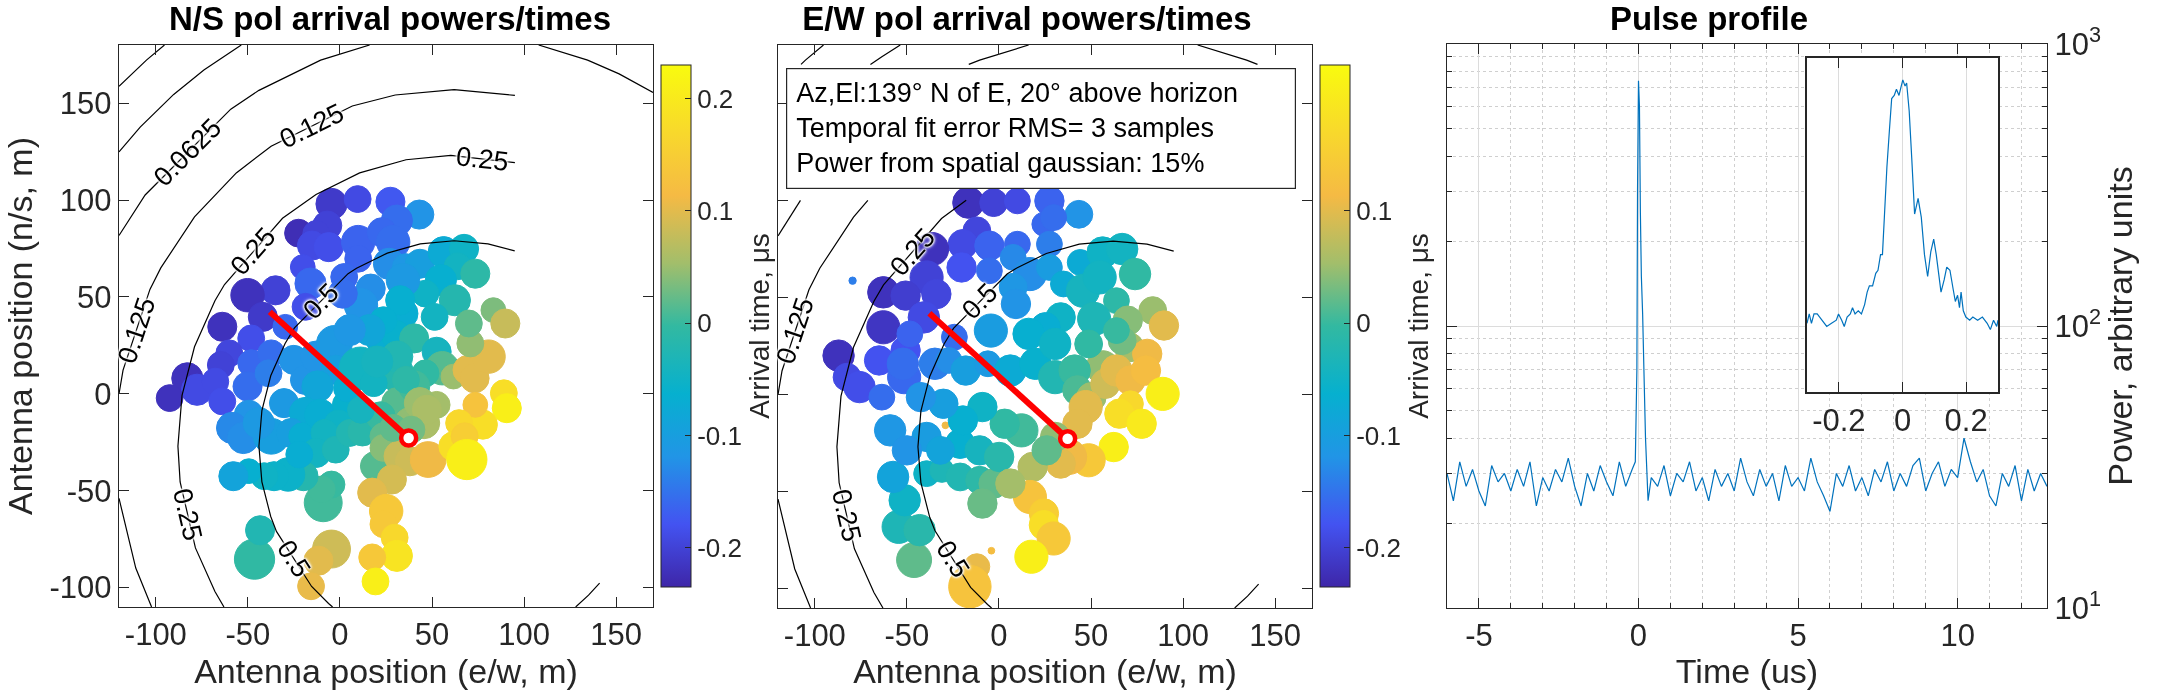 The height and width of the screenshot is (690, 2157). I want to click on y-tick-label: 10$^{3}$, so click(2077, 41).